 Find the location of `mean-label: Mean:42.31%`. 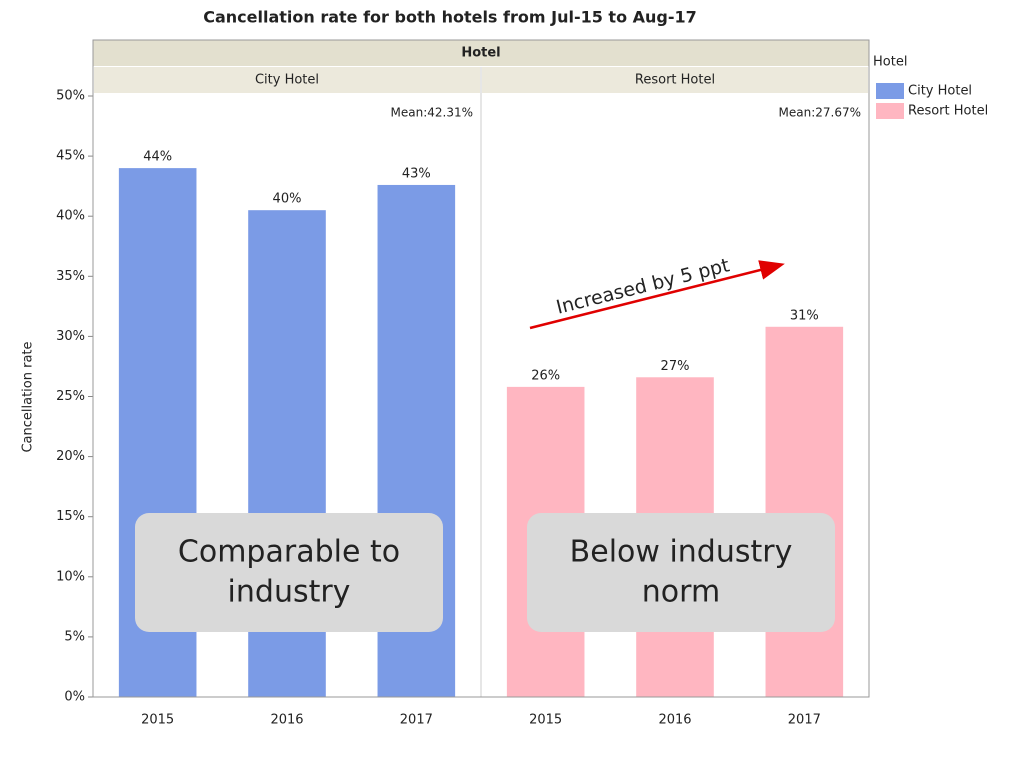

mean-label: Mean:42.31% is located at coordinates (432, 113).